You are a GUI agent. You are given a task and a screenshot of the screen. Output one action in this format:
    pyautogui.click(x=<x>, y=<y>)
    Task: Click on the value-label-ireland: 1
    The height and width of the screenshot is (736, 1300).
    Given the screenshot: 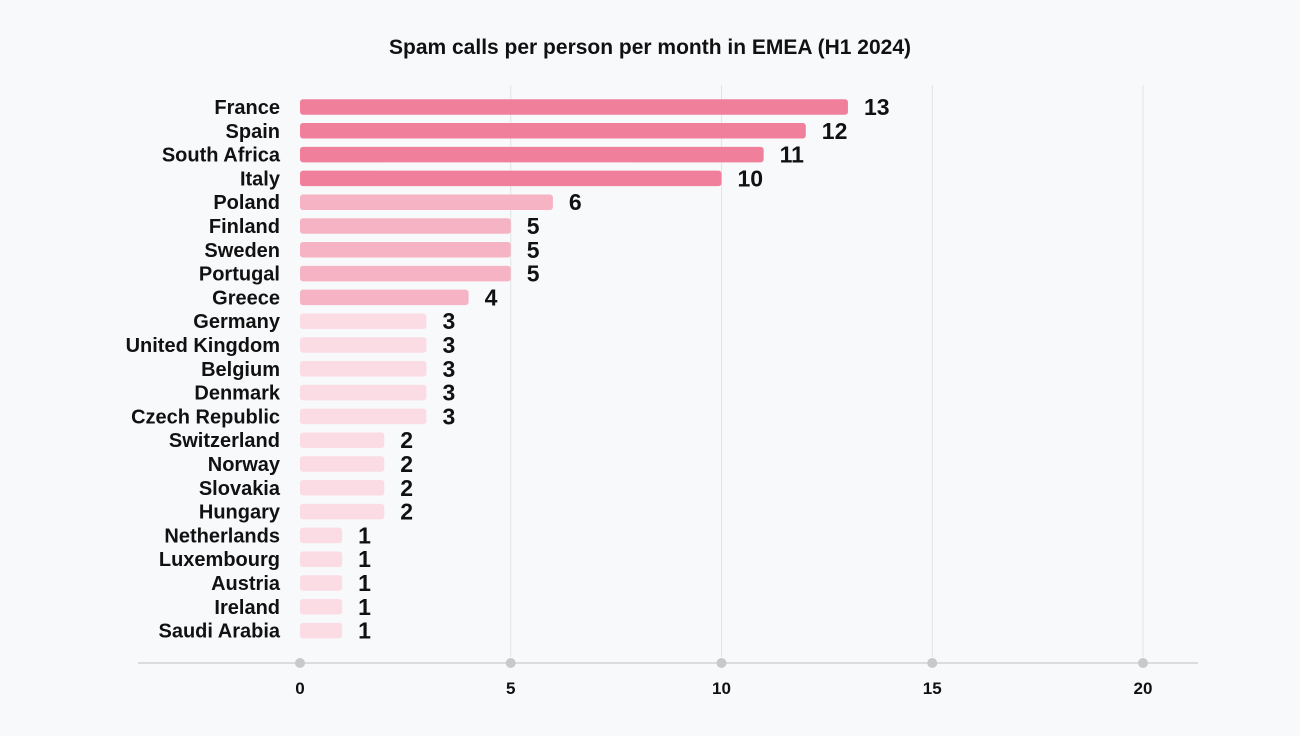 What is the action you would take?
    pyautogui.click(x=364, y=607)
    